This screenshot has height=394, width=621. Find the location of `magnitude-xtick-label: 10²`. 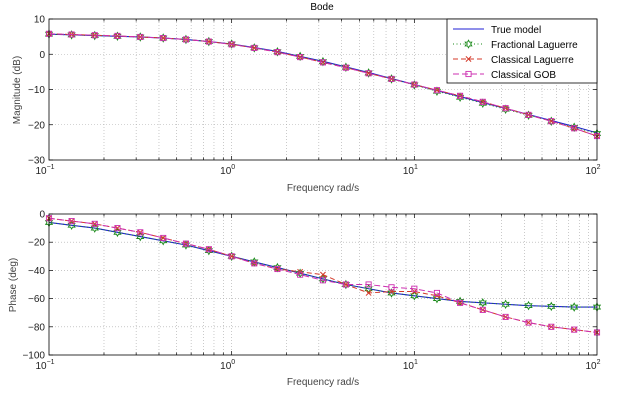

magnitude-xtick-label: 10² is located at coordinates (592, 170).